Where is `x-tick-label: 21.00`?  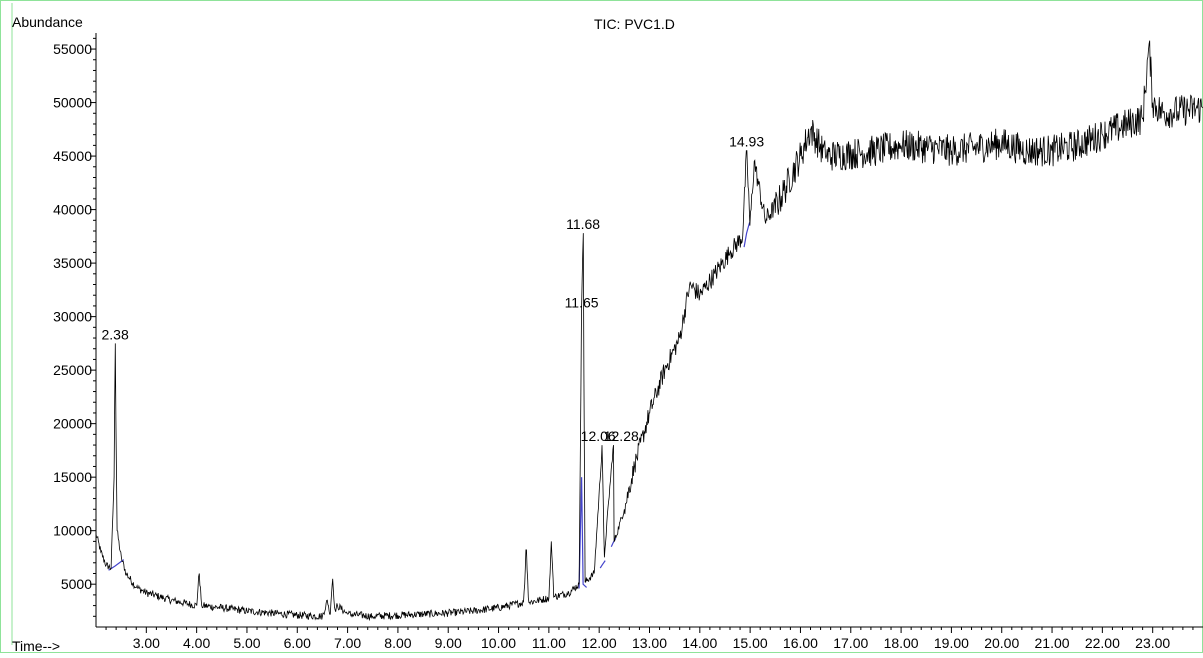 x-tick-label: 21.00 is located at coordinates (1052, 643).